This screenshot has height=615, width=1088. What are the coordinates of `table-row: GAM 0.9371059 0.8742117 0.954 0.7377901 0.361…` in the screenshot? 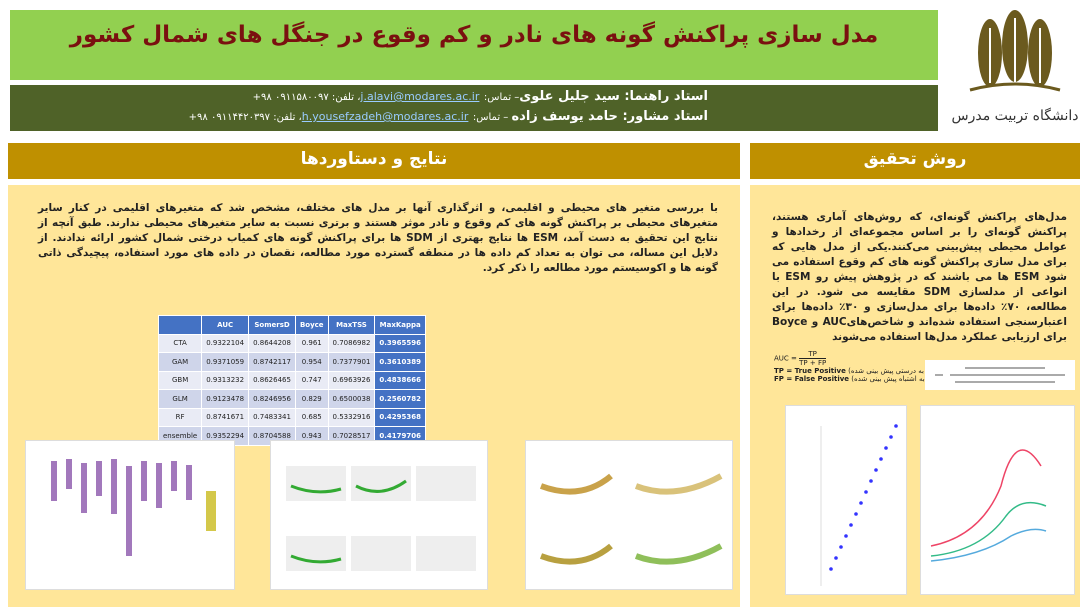 It's located at (292, 362).